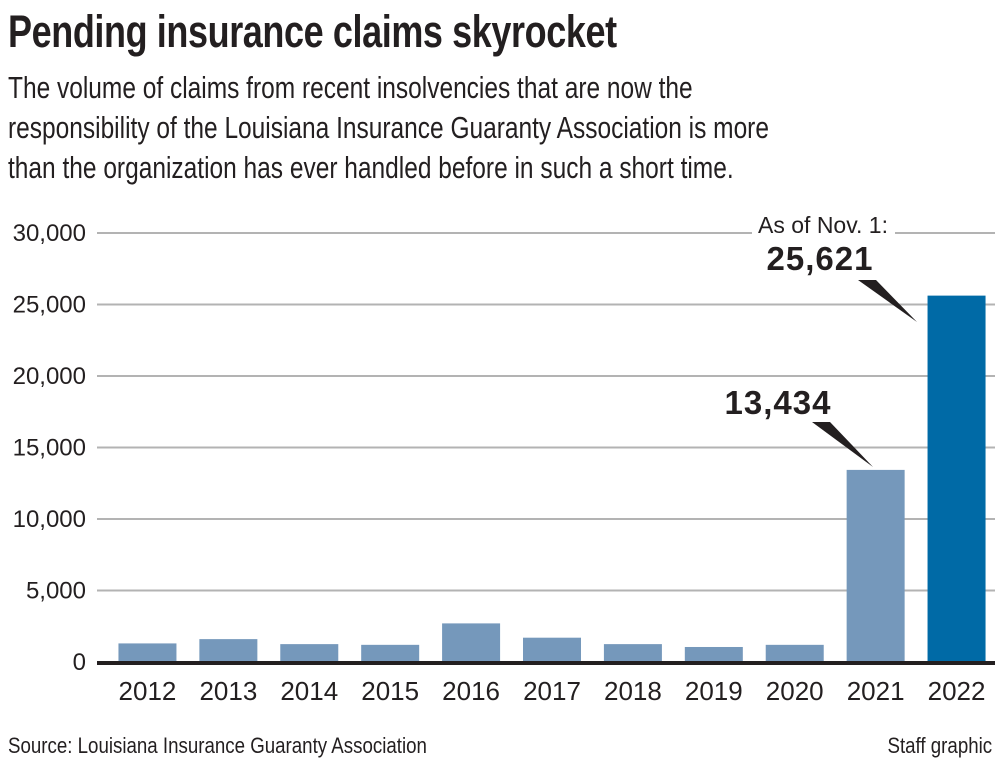 The image size is (1000, 763). I want to click on bar-2014, so click(309, 653).